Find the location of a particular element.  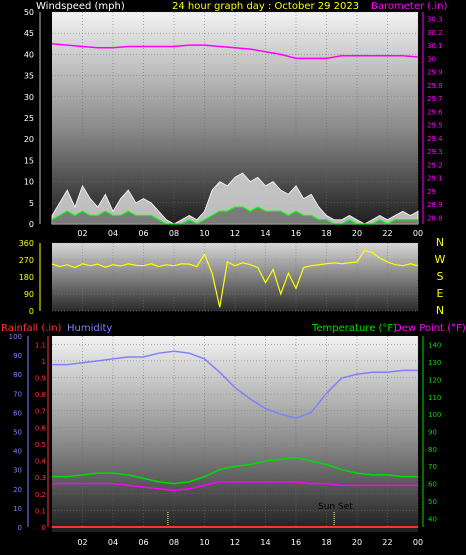

humidity-tick-label: 90 is located at coordinates (17, 356).